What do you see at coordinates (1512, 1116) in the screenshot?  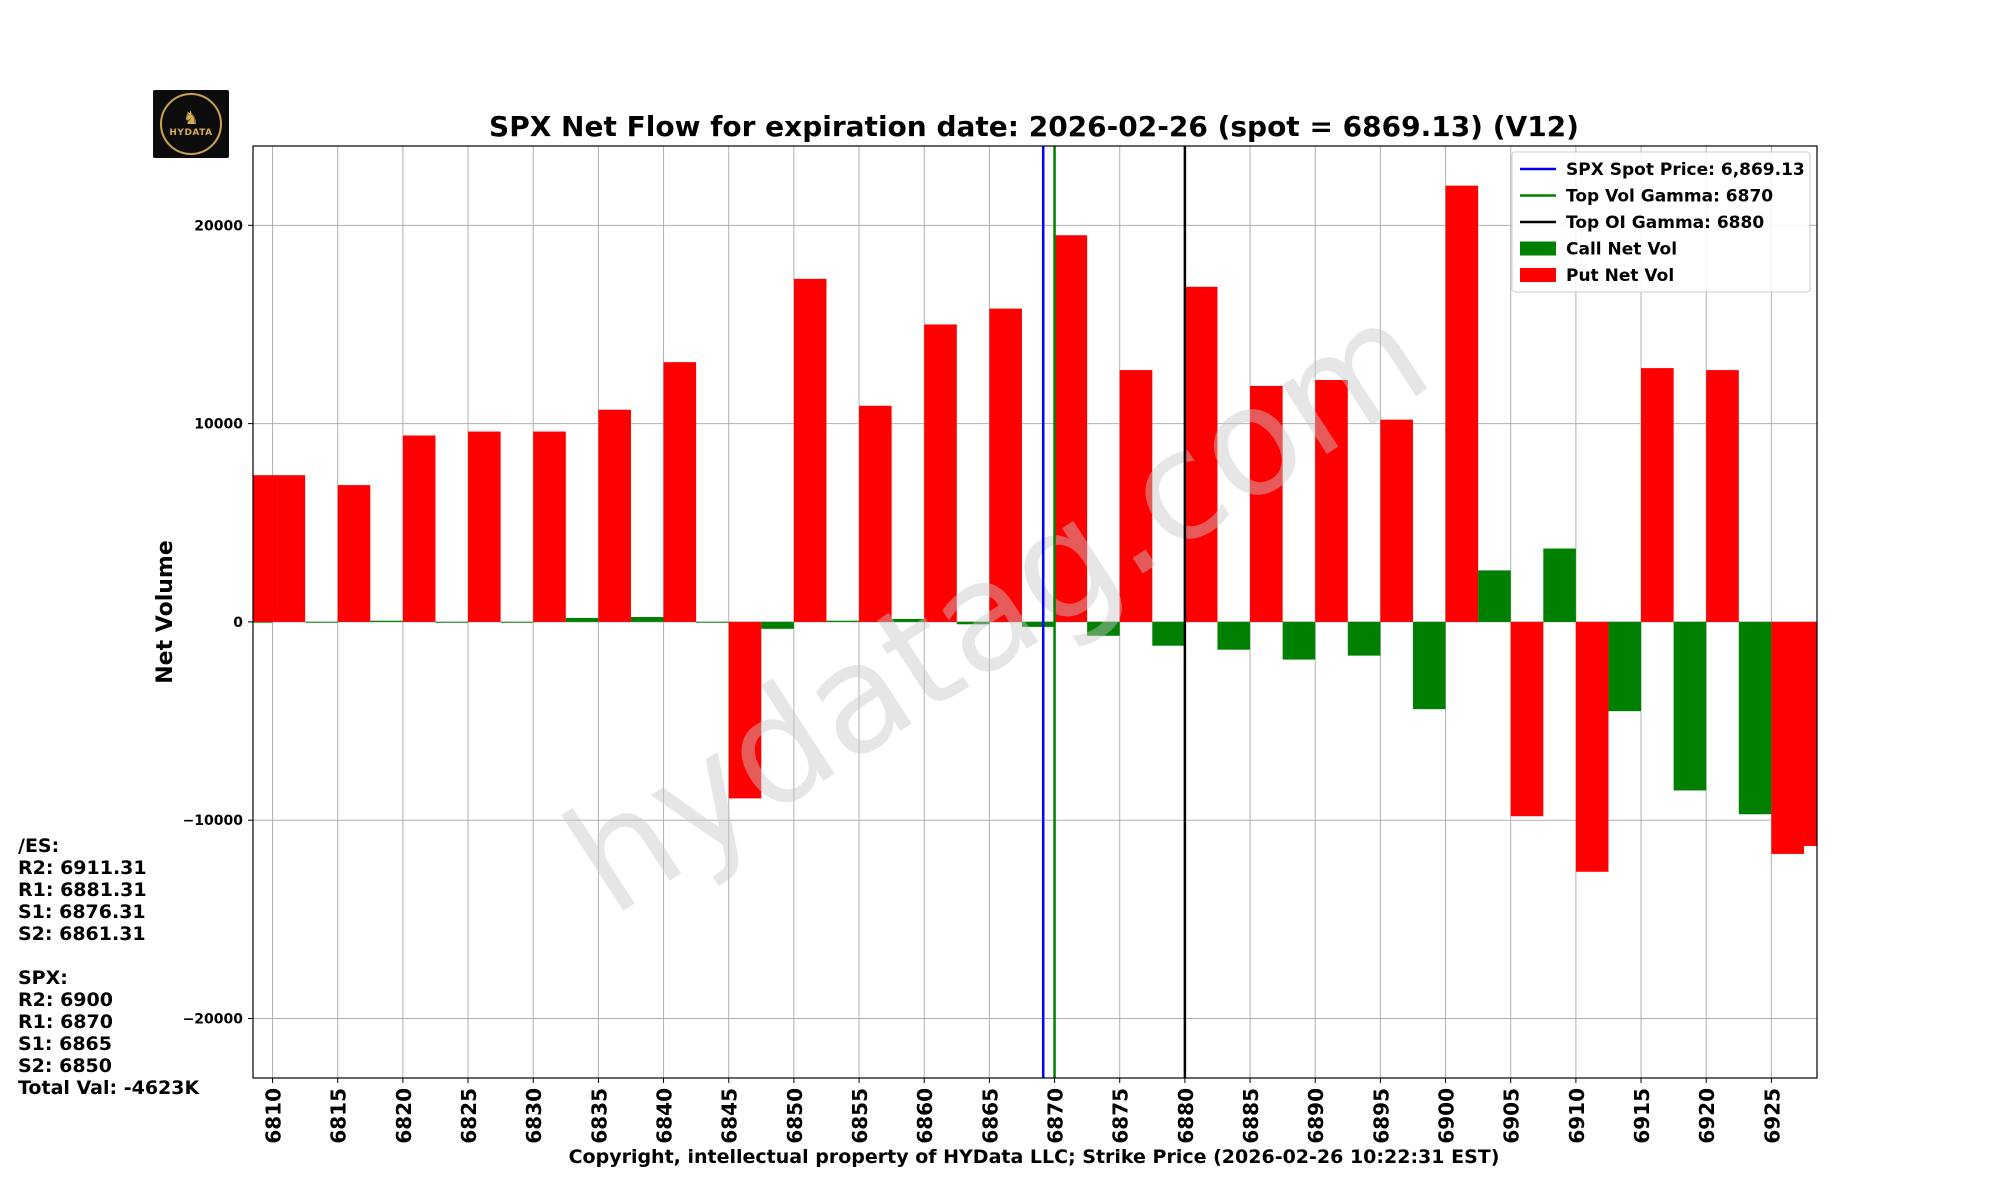 I see `x-tick-label: 6905` at bounding box center [1512, 1116].